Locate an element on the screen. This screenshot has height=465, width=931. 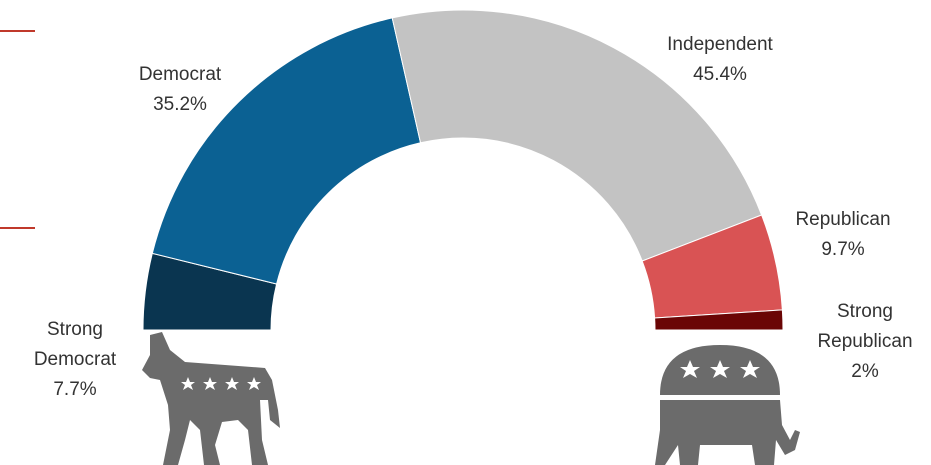
segment-label: Democrat 35.2% is located at coordinates (180, 90).